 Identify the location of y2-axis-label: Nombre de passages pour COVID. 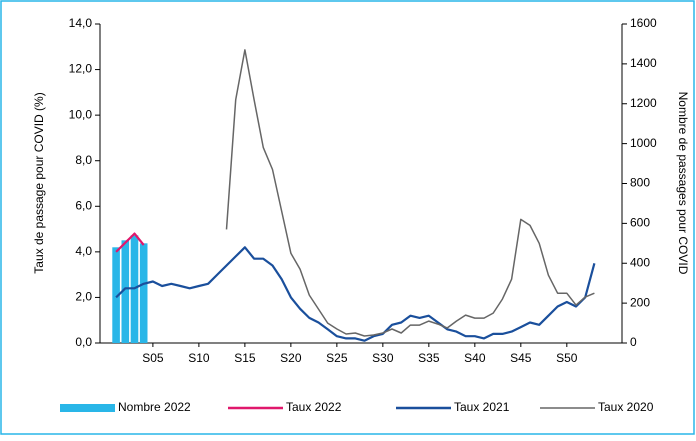
(683, 183).